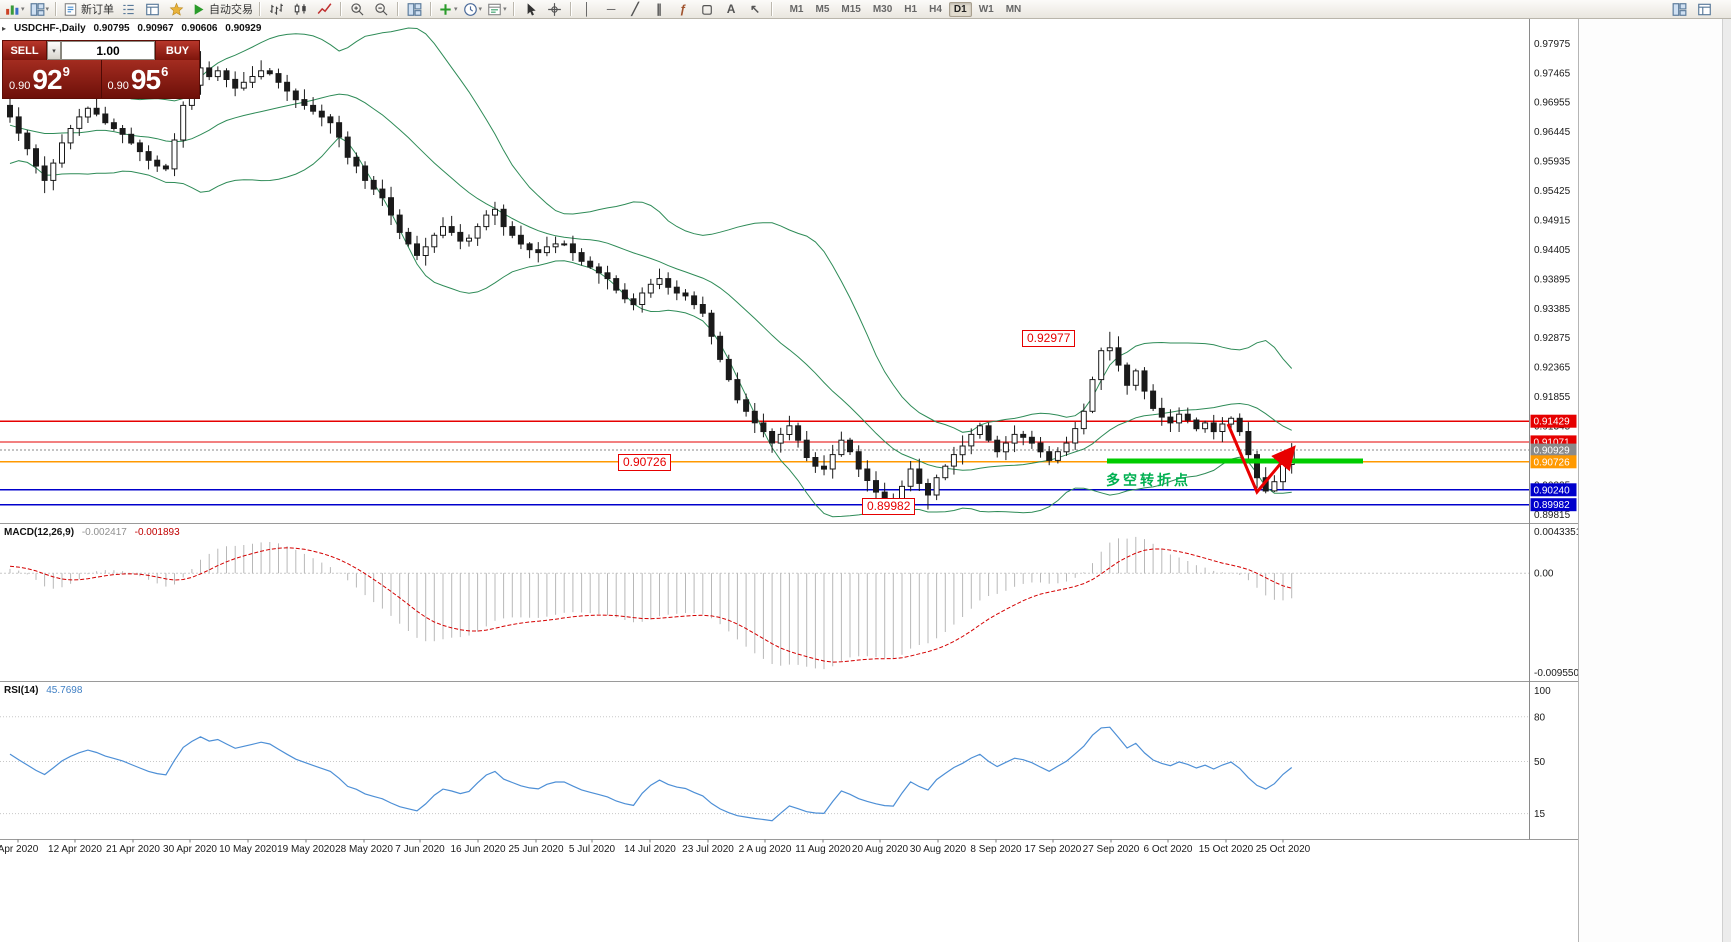 The image size is (1731, 942). I want to click on date-label: 19 May 2020, so click(306, 849).